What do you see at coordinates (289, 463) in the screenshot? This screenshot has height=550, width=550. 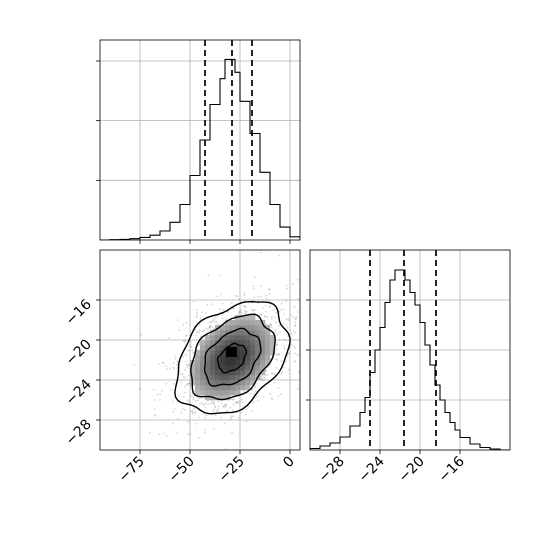 I see `joint-xtick-label-3: 0` at bounding box center [289, 463].